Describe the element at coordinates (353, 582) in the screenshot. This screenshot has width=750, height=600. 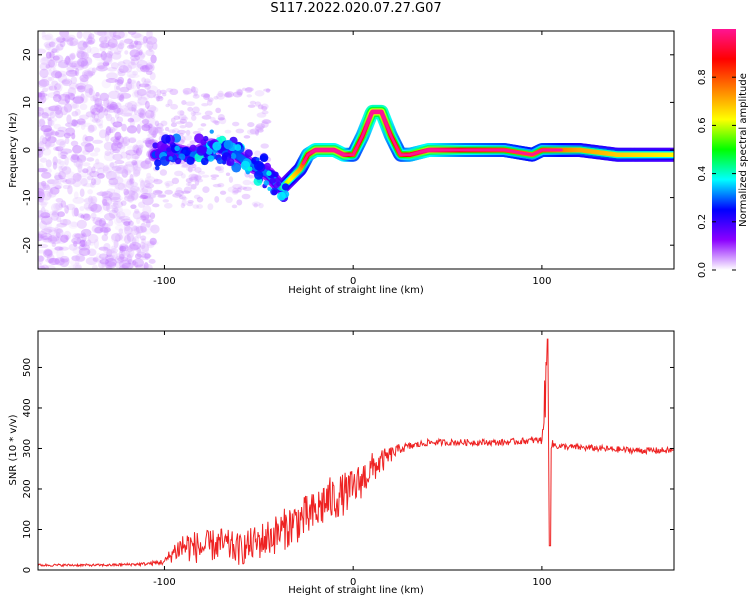
I see `snr-x-tick-label: 0` at that location.